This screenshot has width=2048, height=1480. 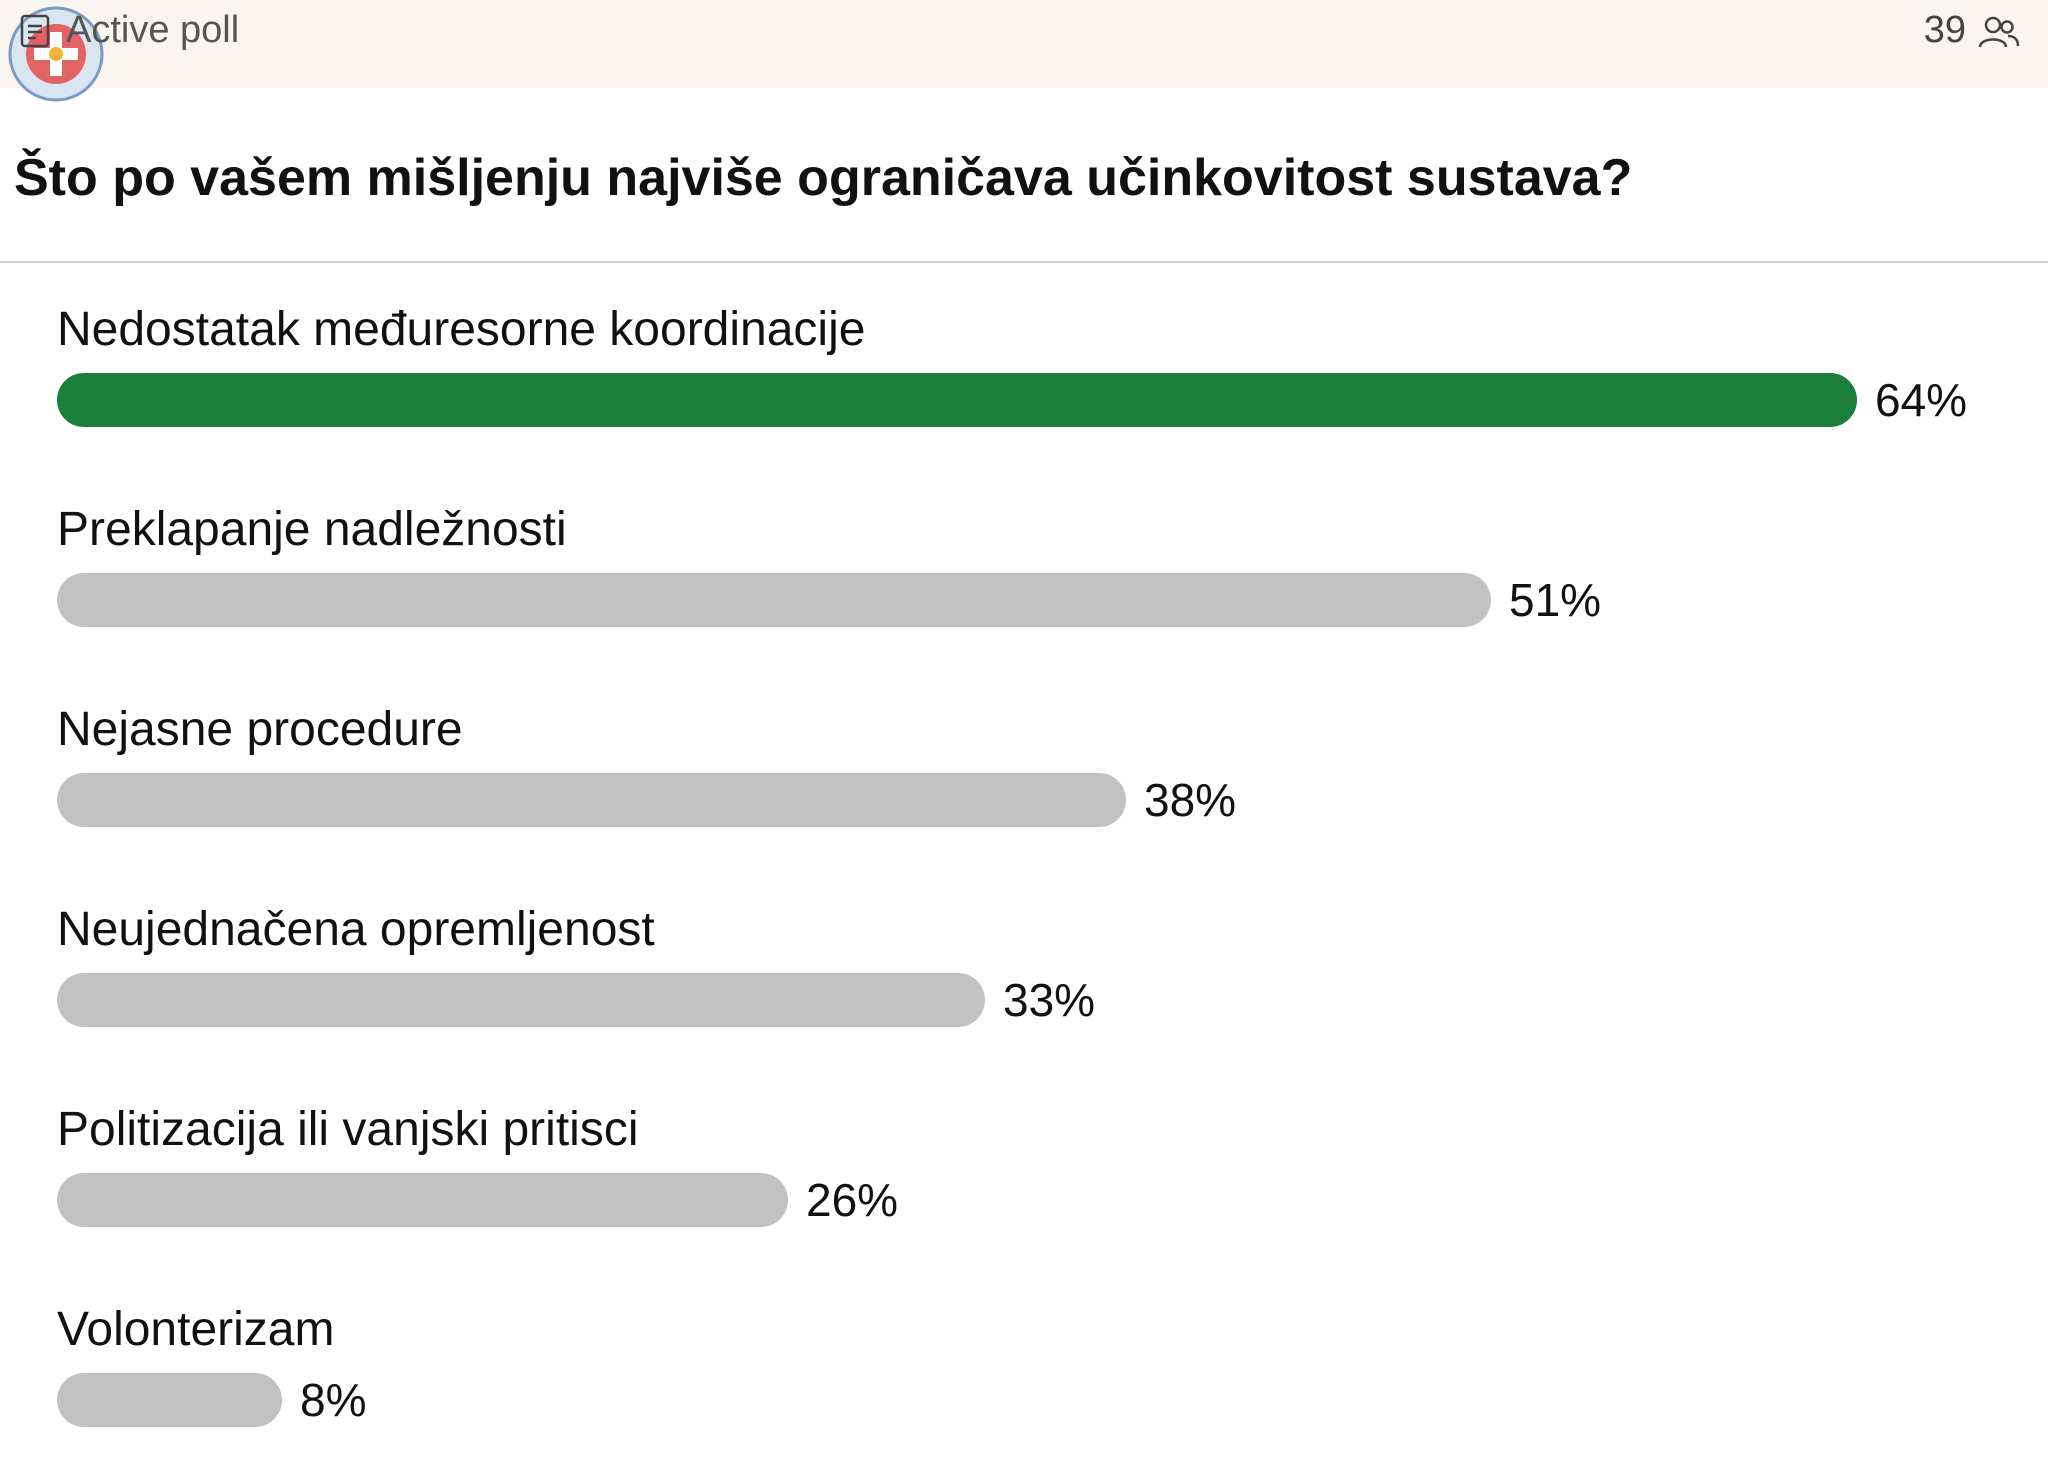 I want to click on option-bar-row: 38%, so click(x=646, y=800).